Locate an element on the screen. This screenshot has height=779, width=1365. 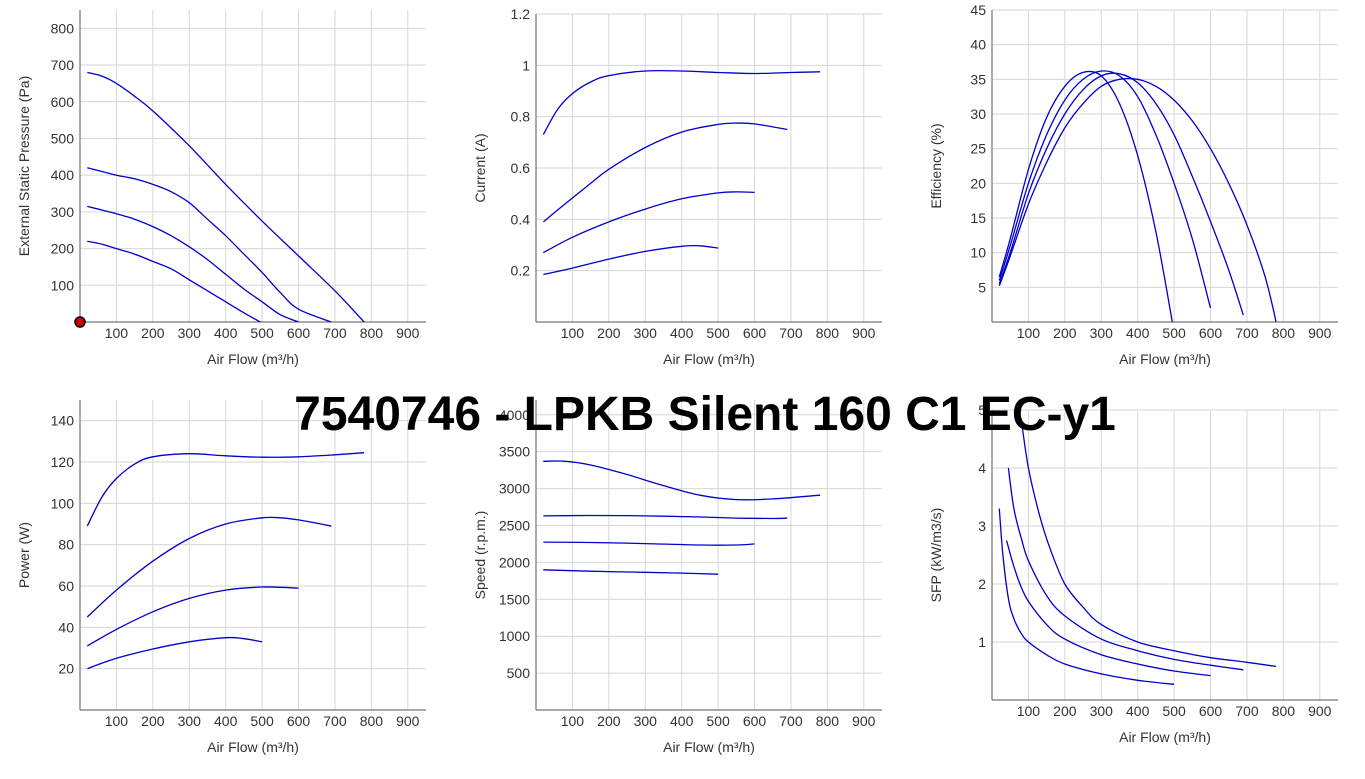
y-tick-label: 0.2 is located at coordinates (521, 271).